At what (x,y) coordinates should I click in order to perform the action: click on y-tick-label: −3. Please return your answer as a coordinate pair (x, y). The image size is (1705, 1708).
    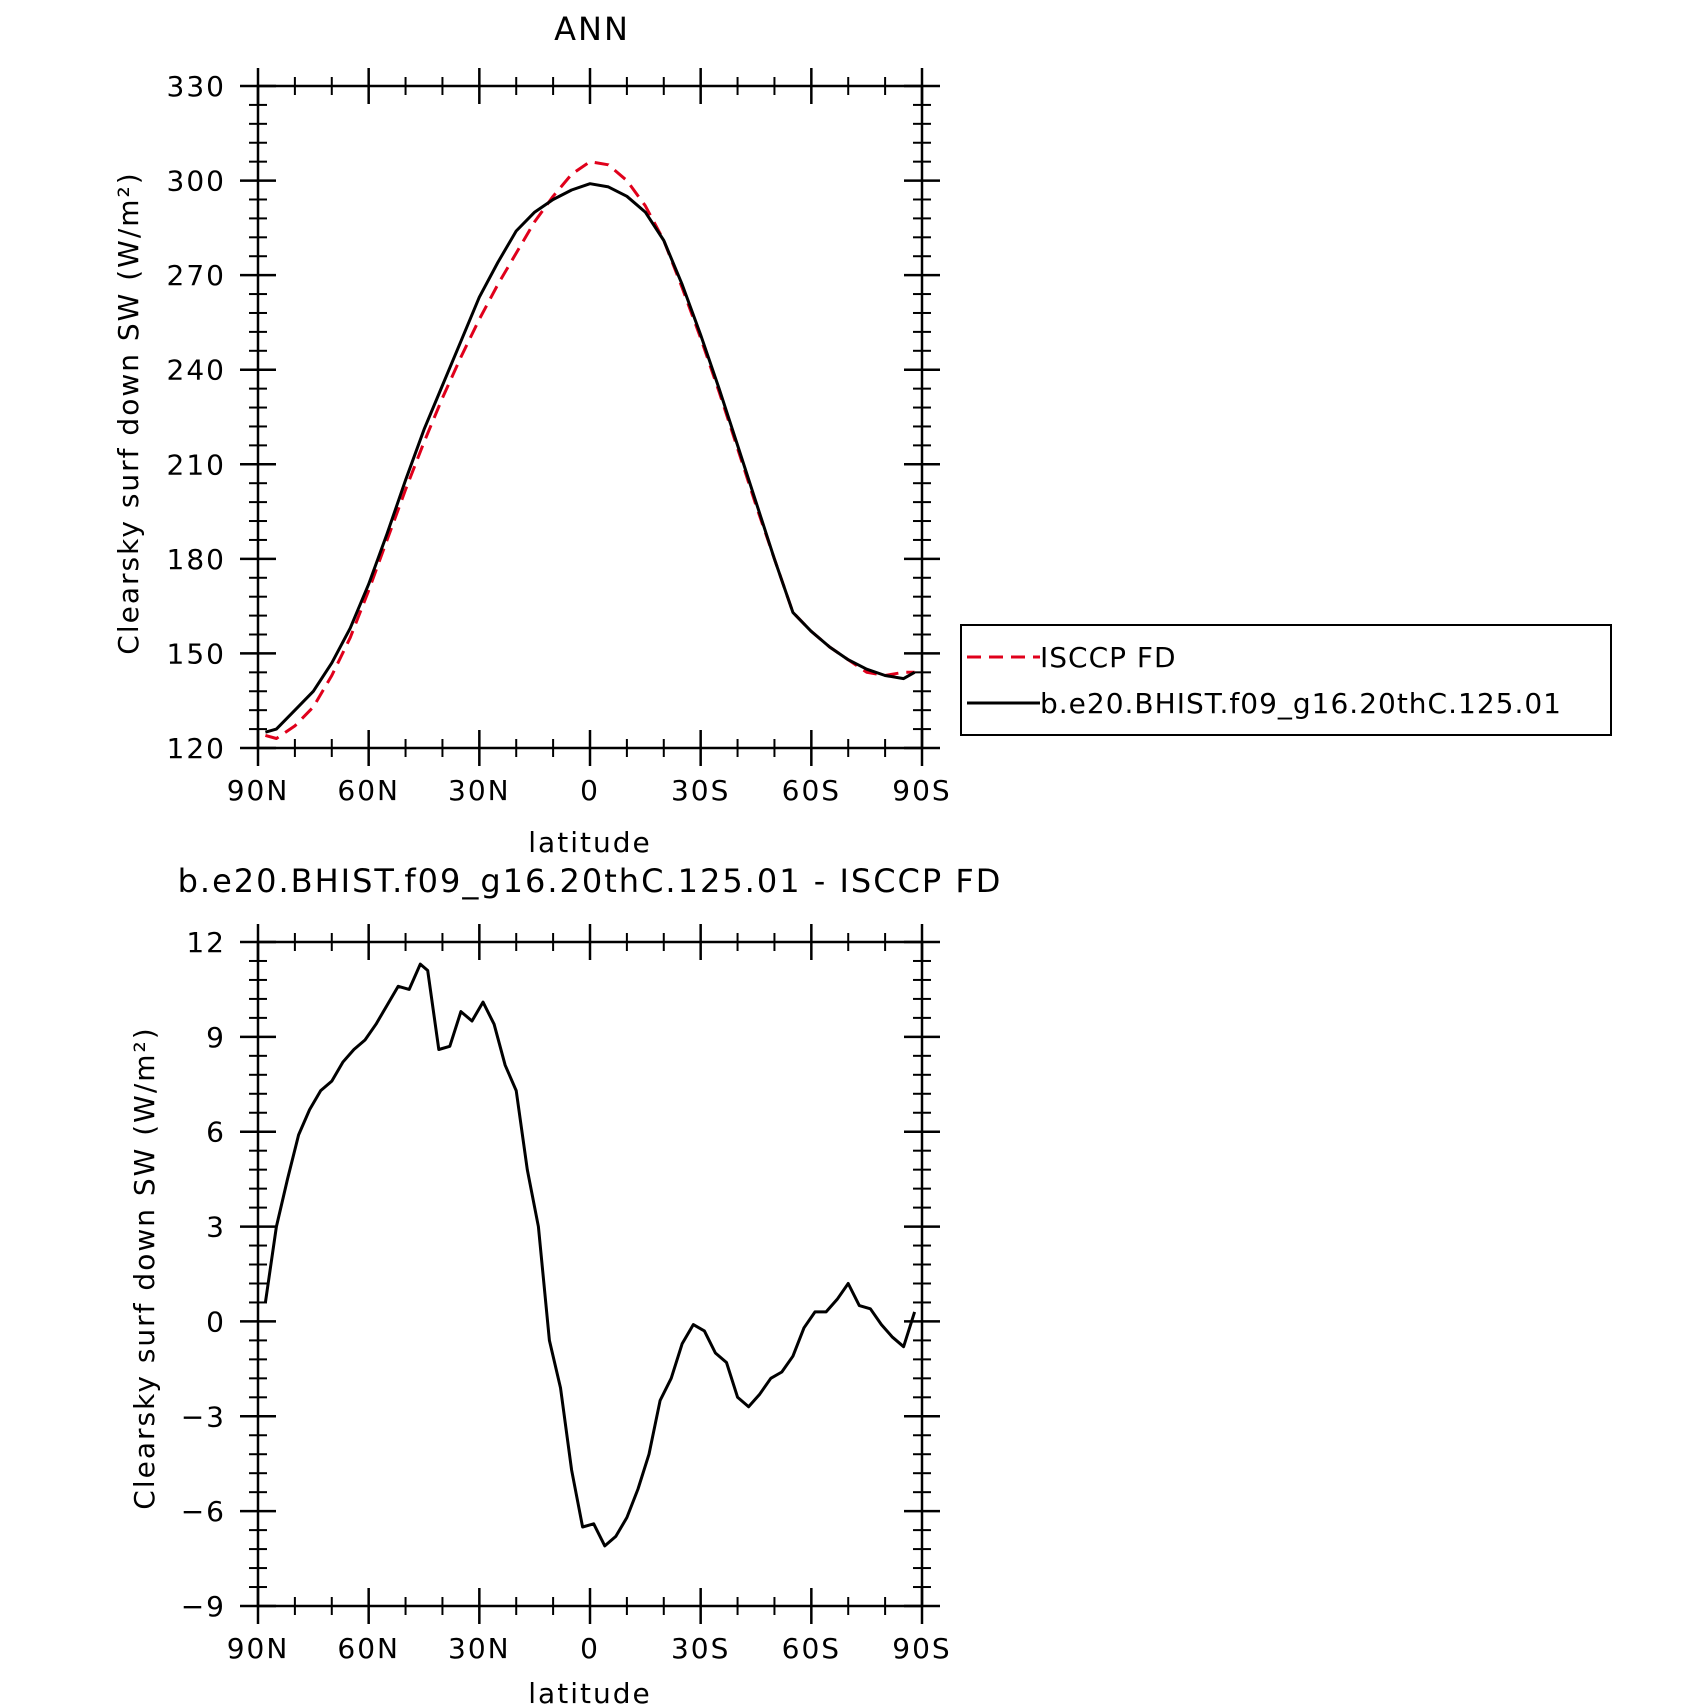
    Looking at the image, I should click on (203, 1416).